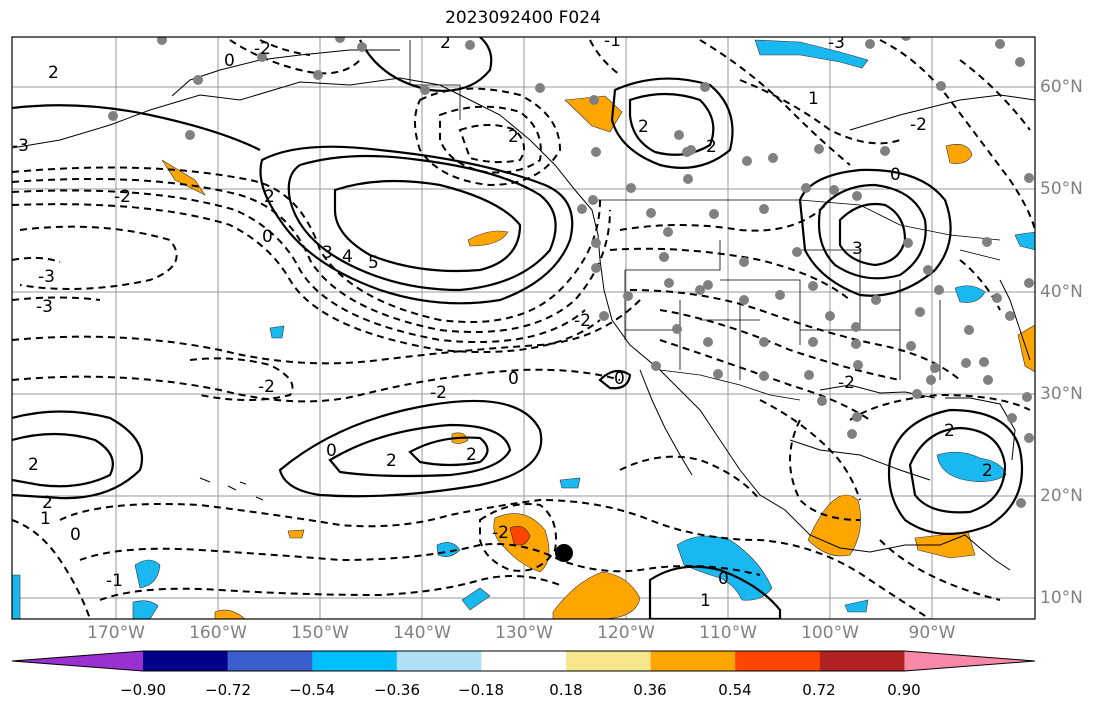 Image resolution: width=1102 pixels, height=710 pixels. I want to click on colorbar-tick: 0.36, so click(650, 690).